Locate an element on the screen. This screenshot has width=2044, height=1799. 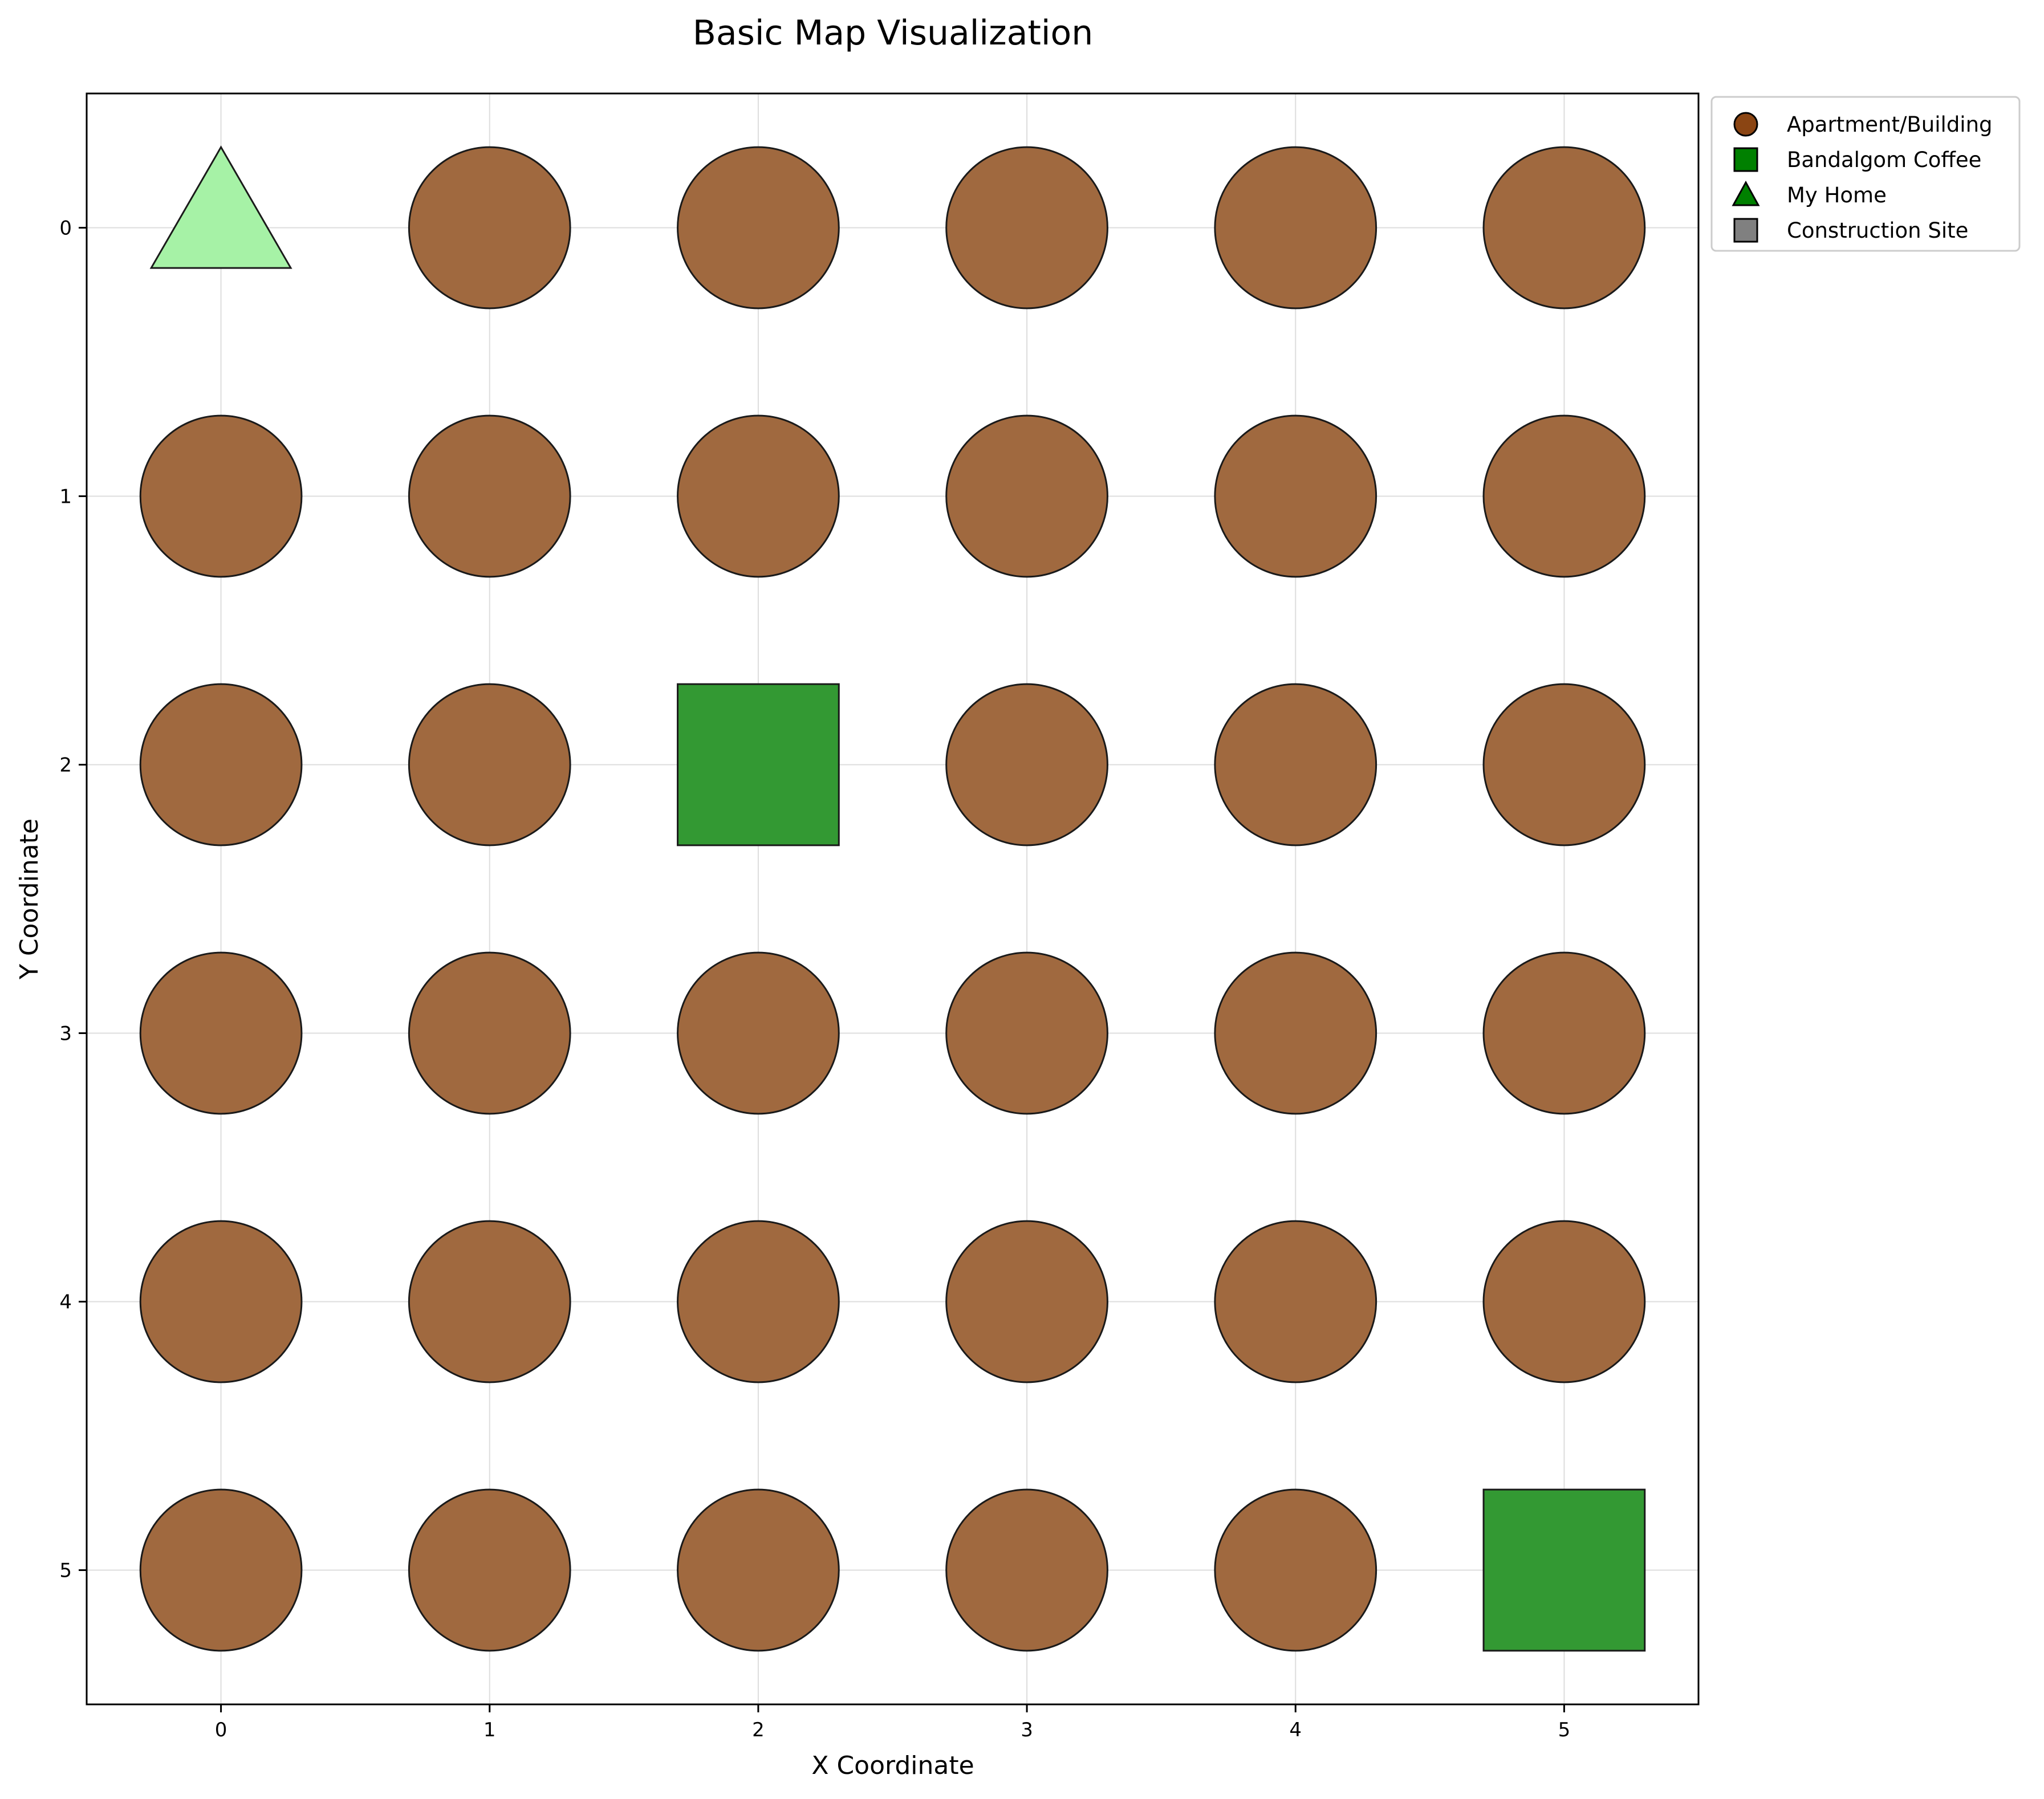
legend-label-0: Apartment/Building is located at coordinates (1890, 124).